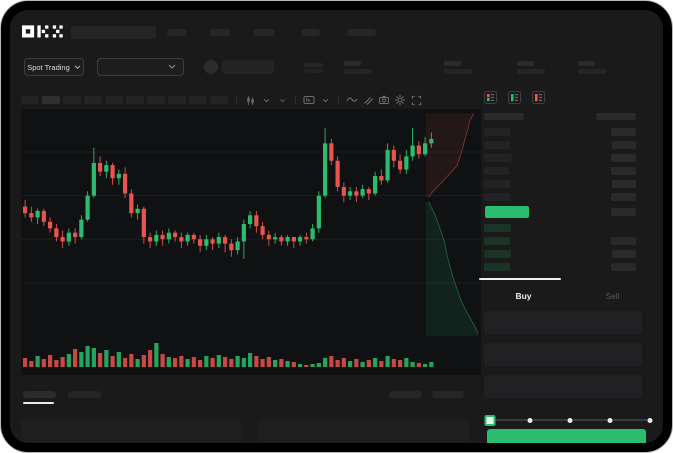 This screenshot has height=453, width=673. Describe the element at coordinates (352, 100) in the screenshot. I see `line-icon` at that location.